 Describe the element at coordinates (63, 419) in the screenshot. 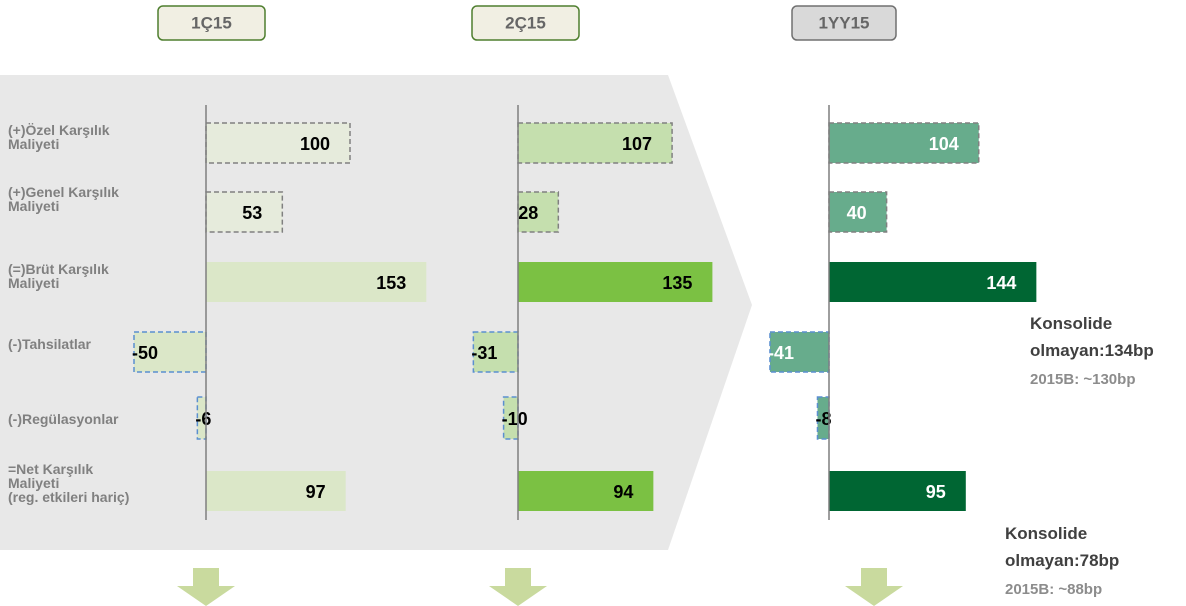

I see `category-label: (-)Regülasyonlar` at that location.